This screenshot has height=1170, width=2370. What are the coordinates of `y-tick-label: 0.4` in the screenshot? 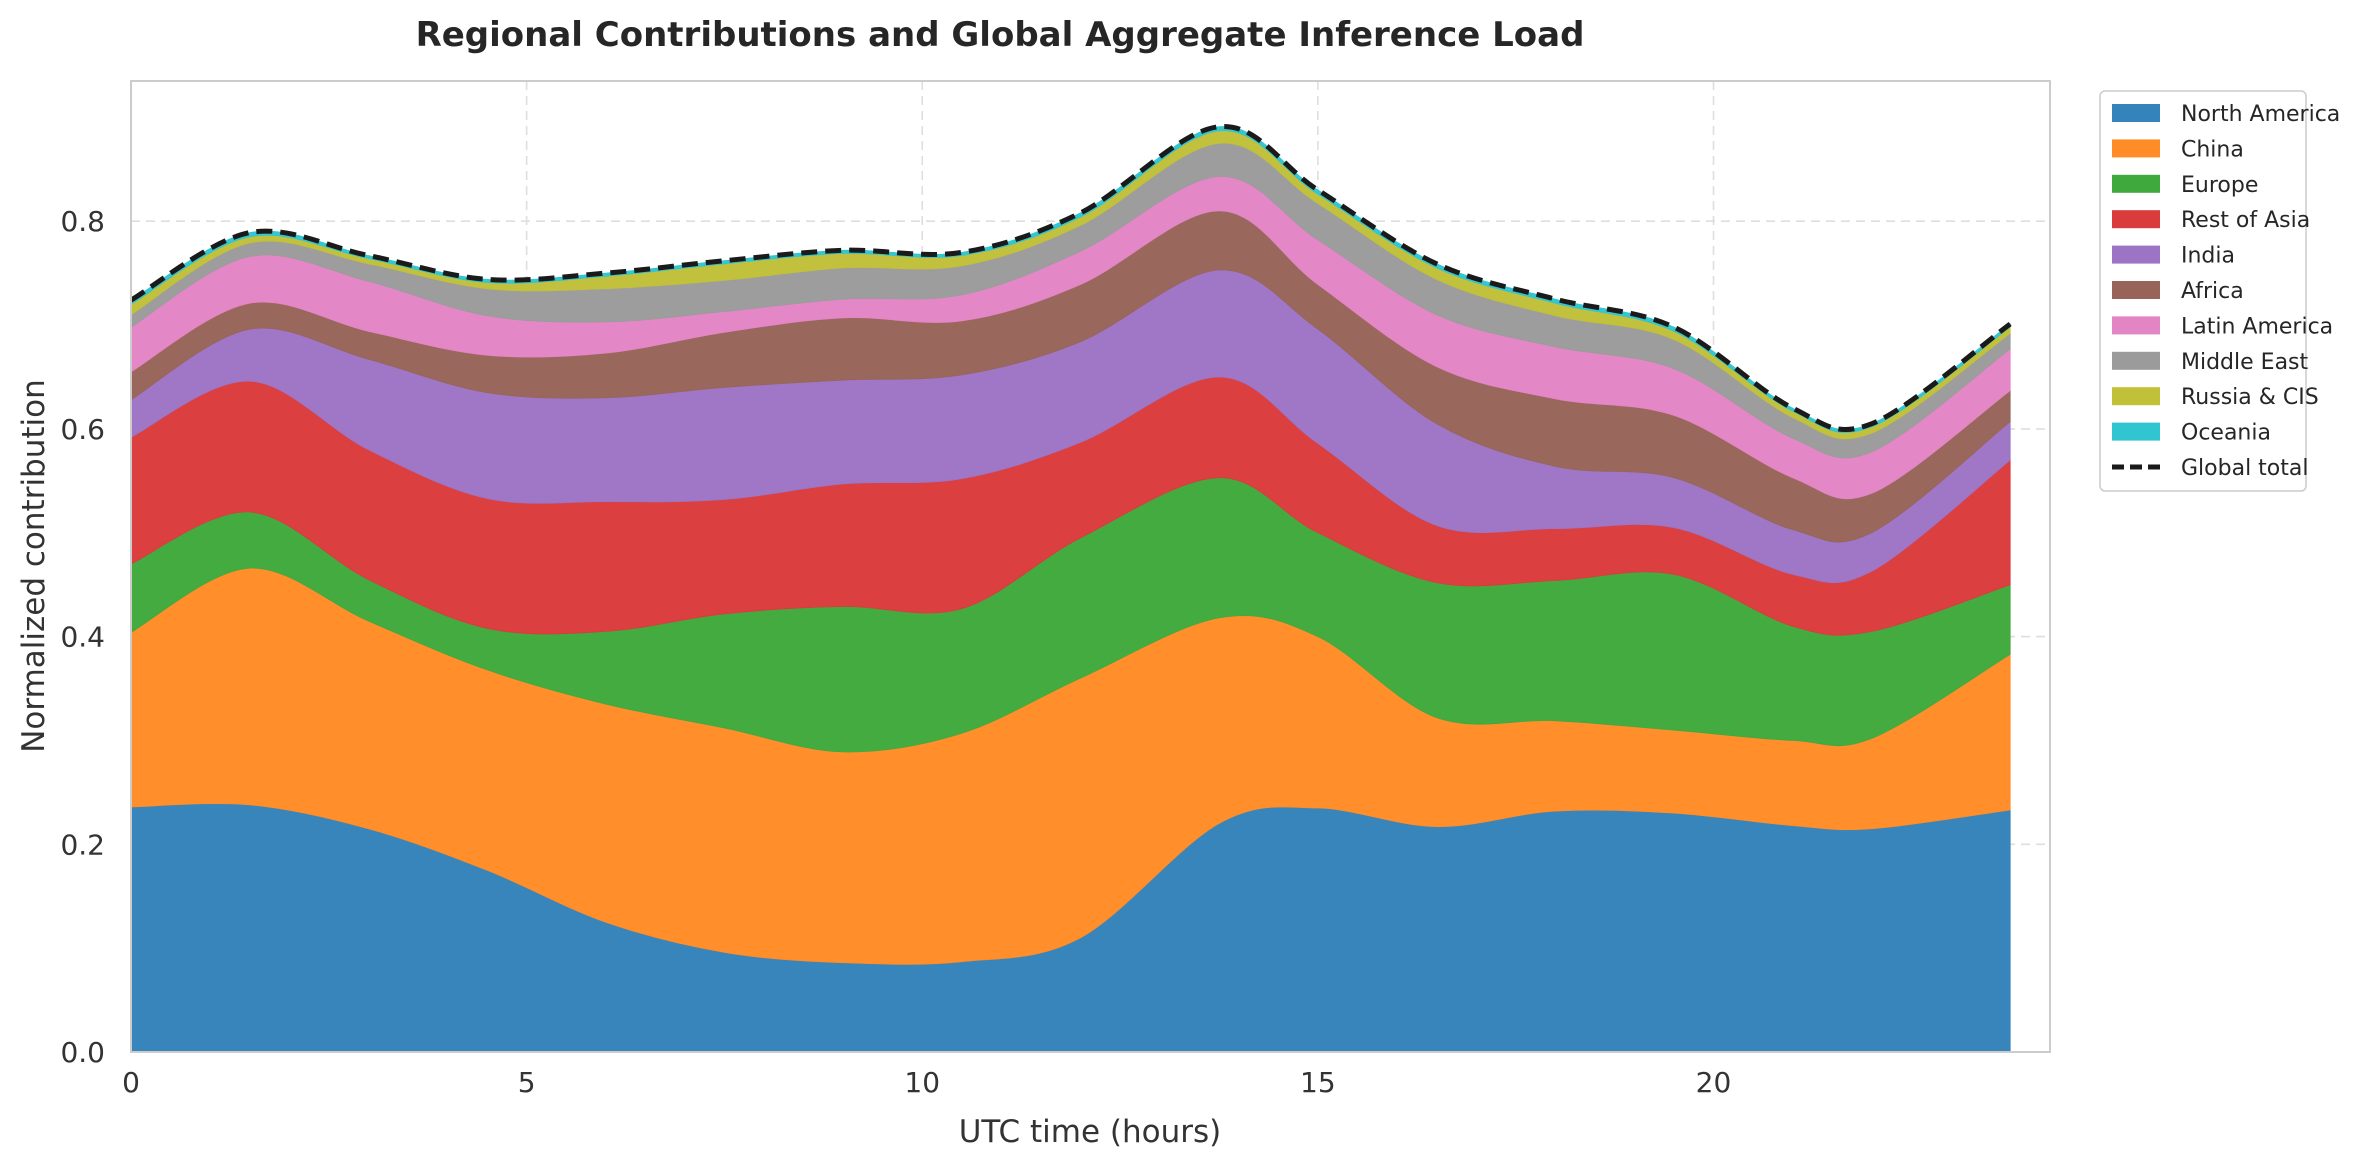 It's located at (82, 637).